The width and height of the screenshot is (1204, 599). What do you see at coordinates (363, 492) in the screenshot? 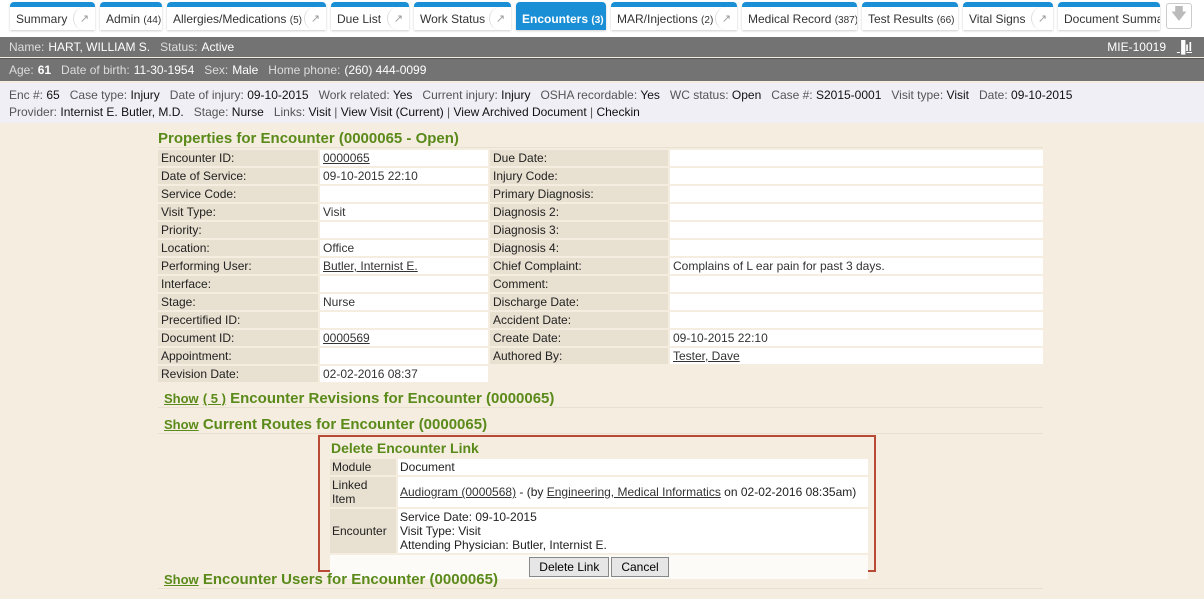
I see `linked-item-label: Linked Item` at bounding box center [363, 492].